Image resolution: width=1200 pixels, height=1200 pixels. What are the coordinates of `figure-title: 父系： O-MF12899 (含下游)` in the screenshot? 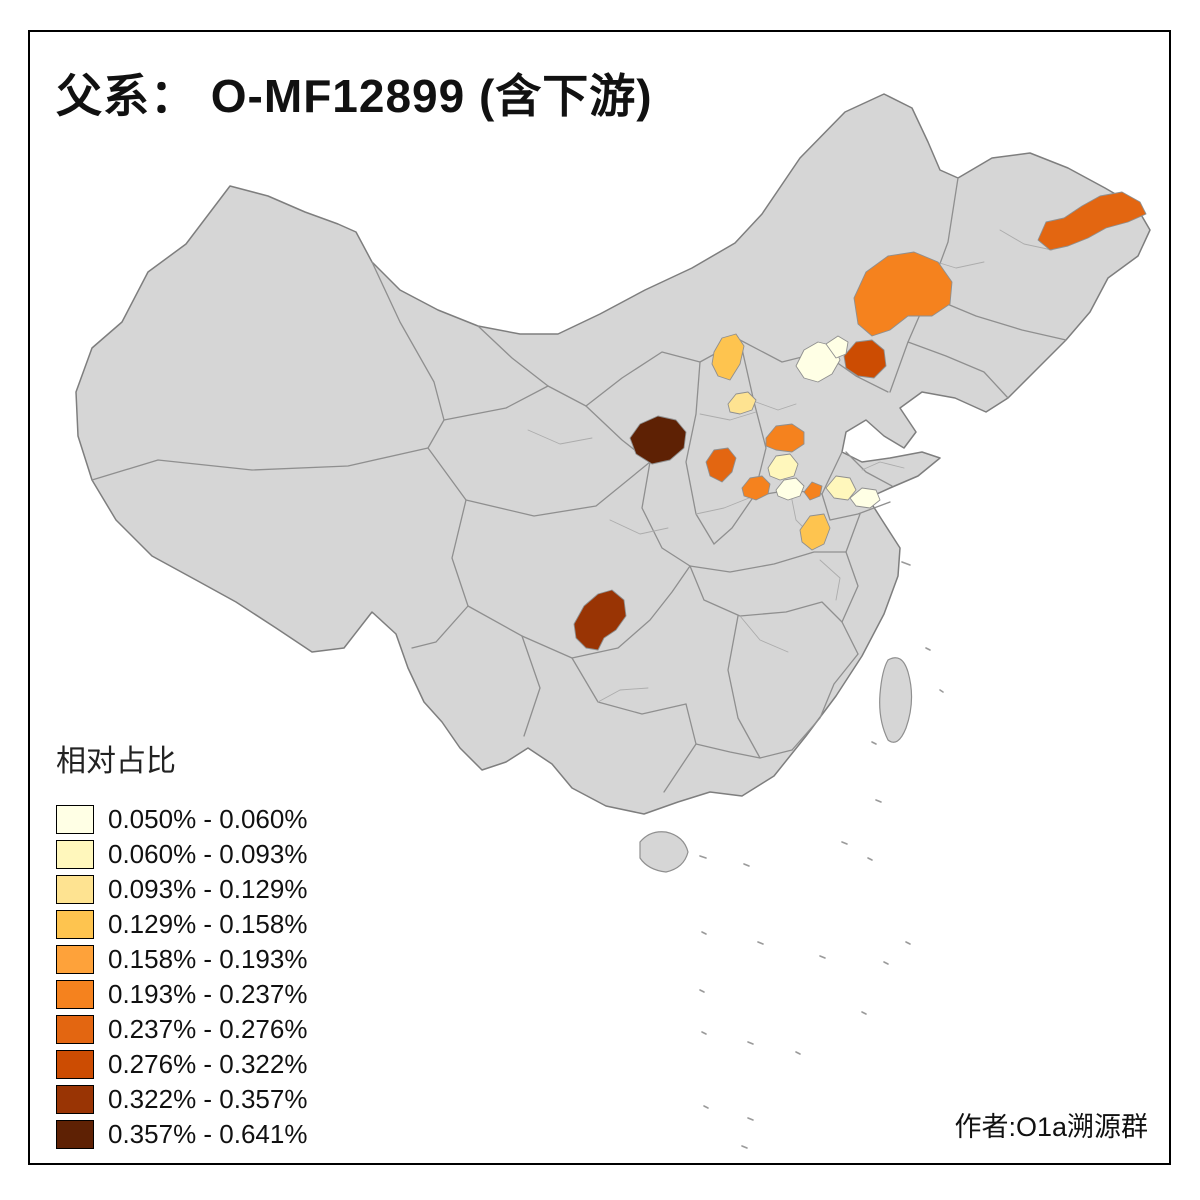 It's located at (354, 96).